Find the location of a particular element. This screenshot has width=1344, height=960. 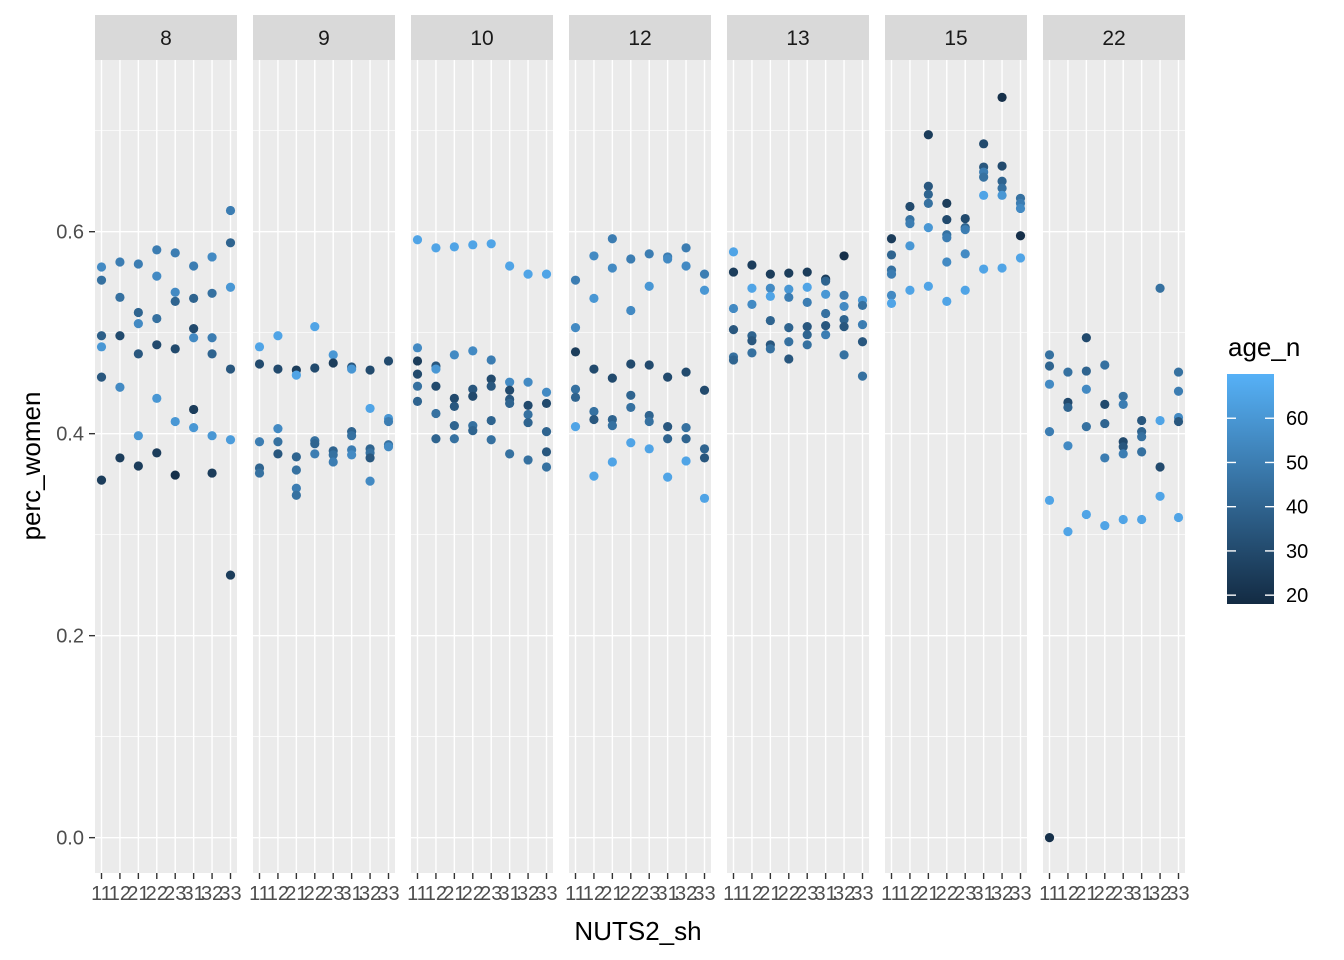

y-tick-label: 0.4 is located at coordinates (70, 435).